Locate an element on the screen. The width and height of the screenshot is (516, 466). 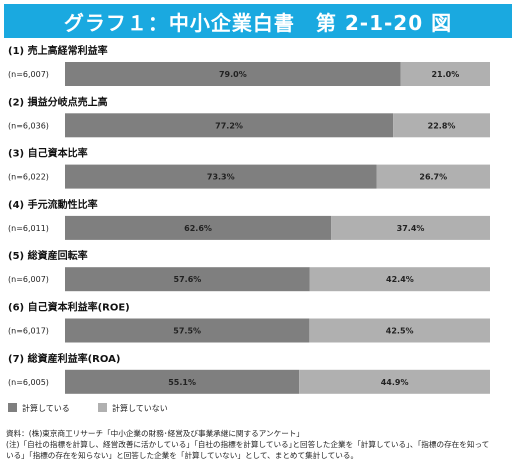
title-bar: グラフ１：中小企業白書 第 2-1-20 図 is located at coordinates (258, 21).